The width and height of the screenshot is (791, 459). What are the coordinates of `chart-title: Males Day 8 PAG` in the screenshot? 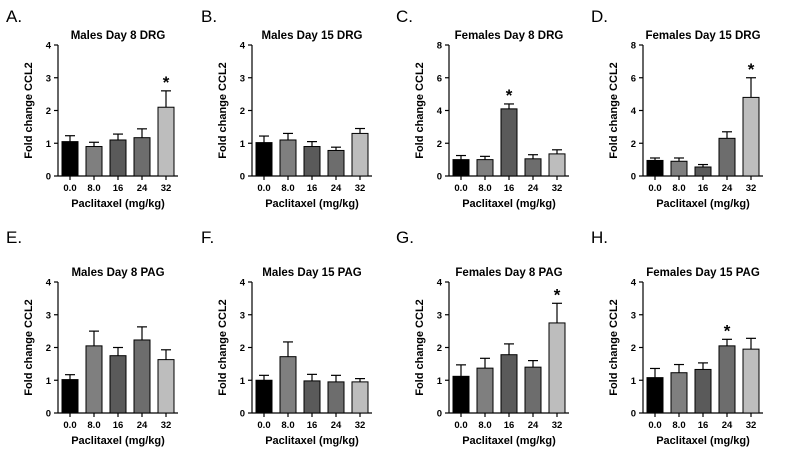 It's located at (117, 273).